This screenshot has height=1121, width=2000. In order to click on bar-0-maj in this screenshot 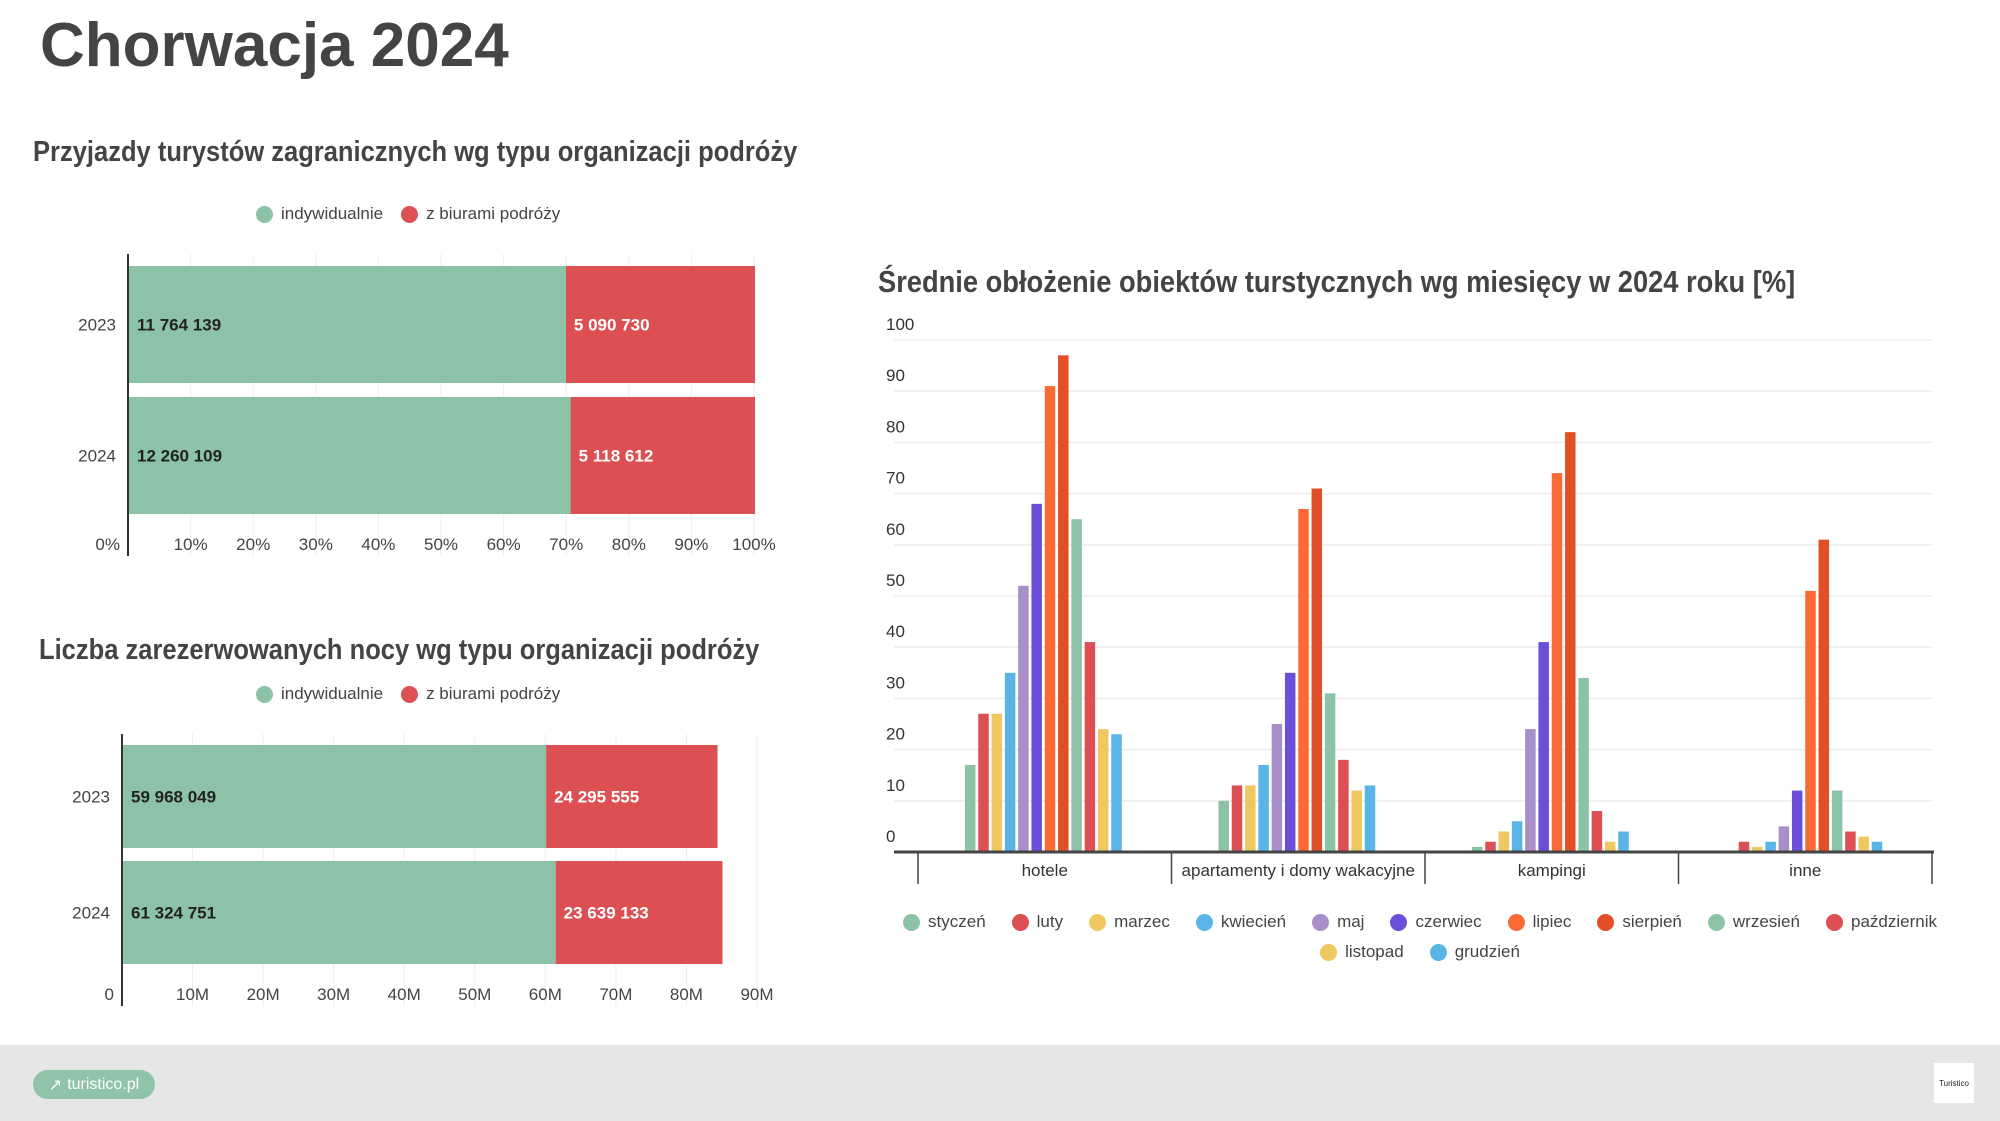, I will do `click(1023, 718)`.